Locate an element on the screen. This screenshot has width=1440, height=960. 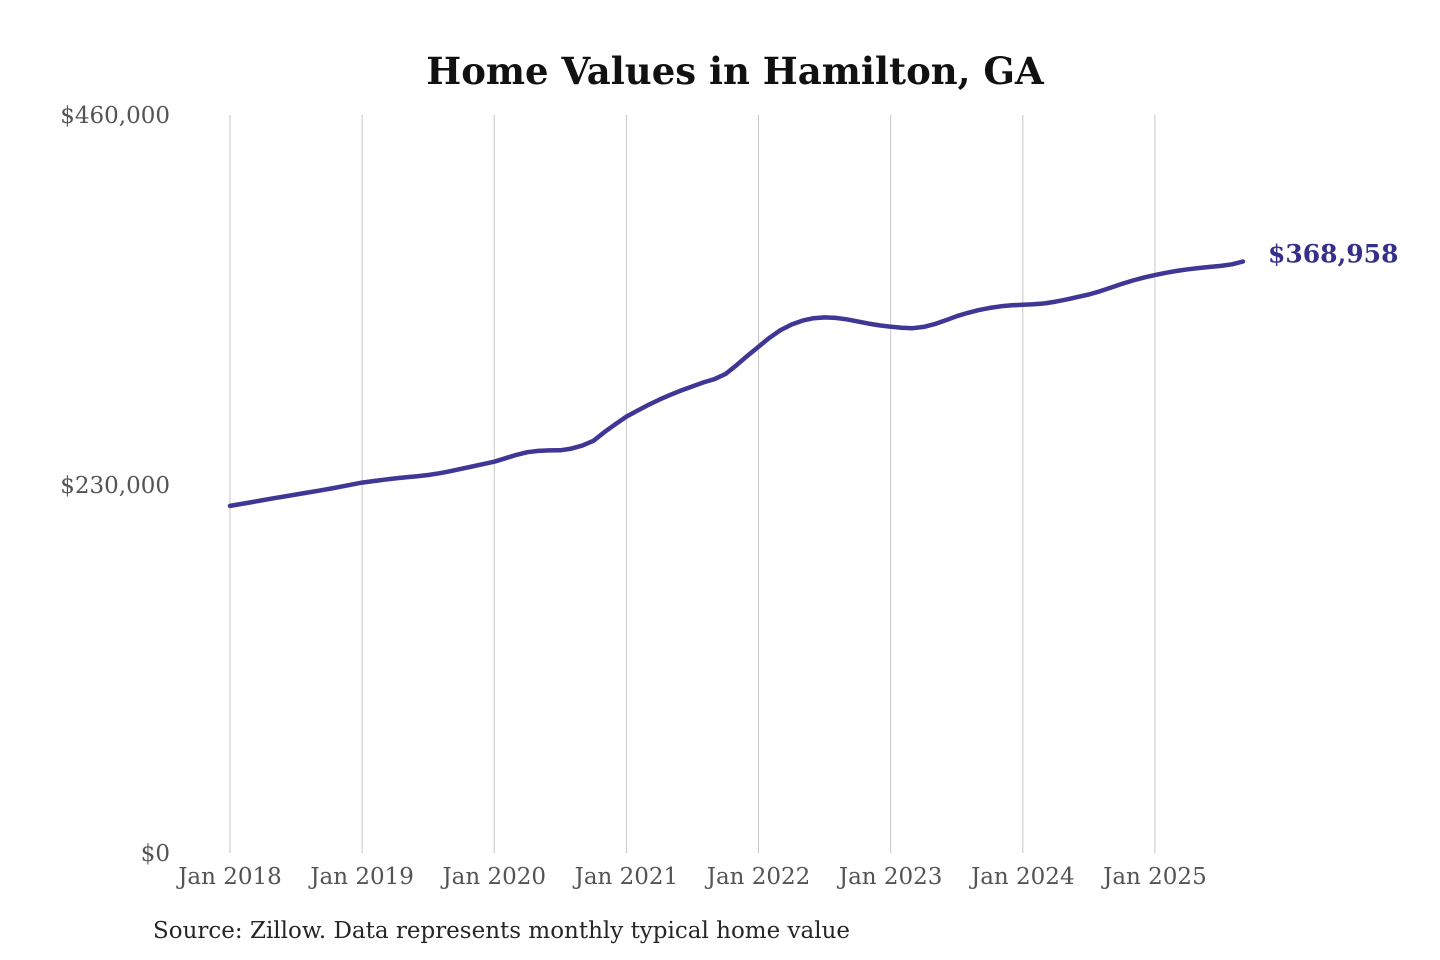
y-tick-label-460000: $460,000 is located at coordinates (115, 116).